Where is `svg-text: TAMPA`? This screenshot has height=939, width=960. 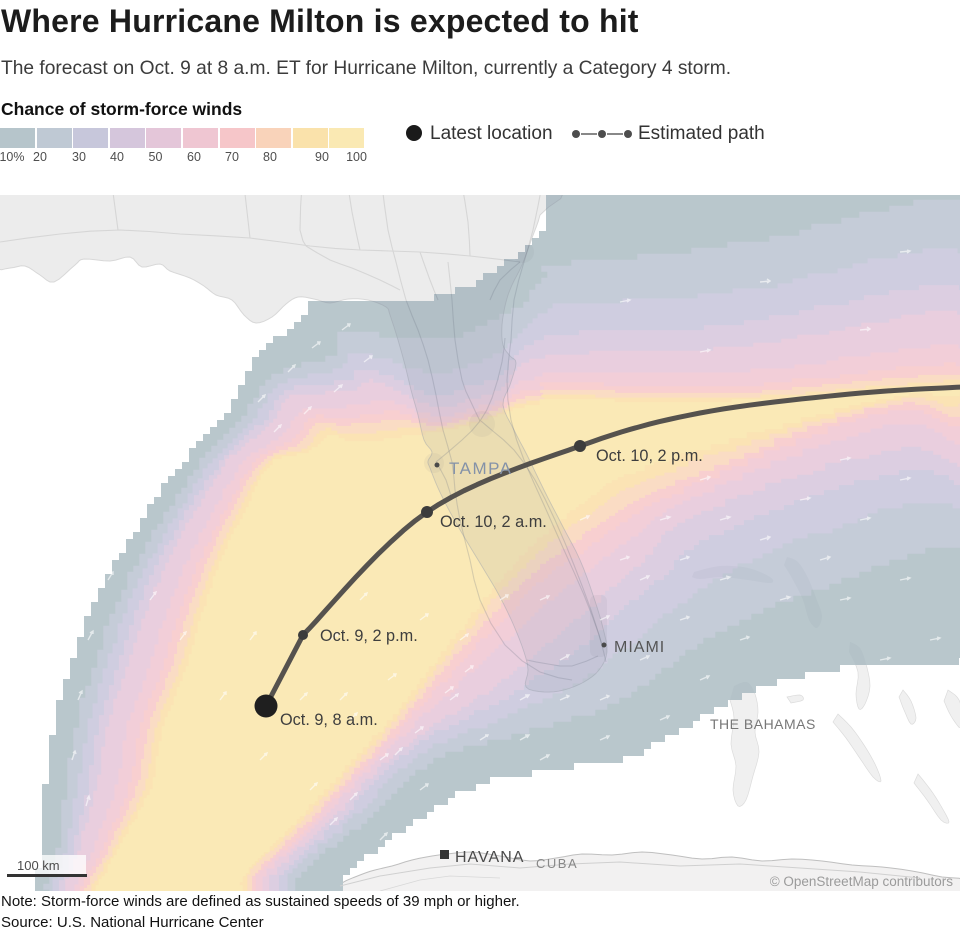
svg-text: TAMPA is located at coordinates (481, 468).